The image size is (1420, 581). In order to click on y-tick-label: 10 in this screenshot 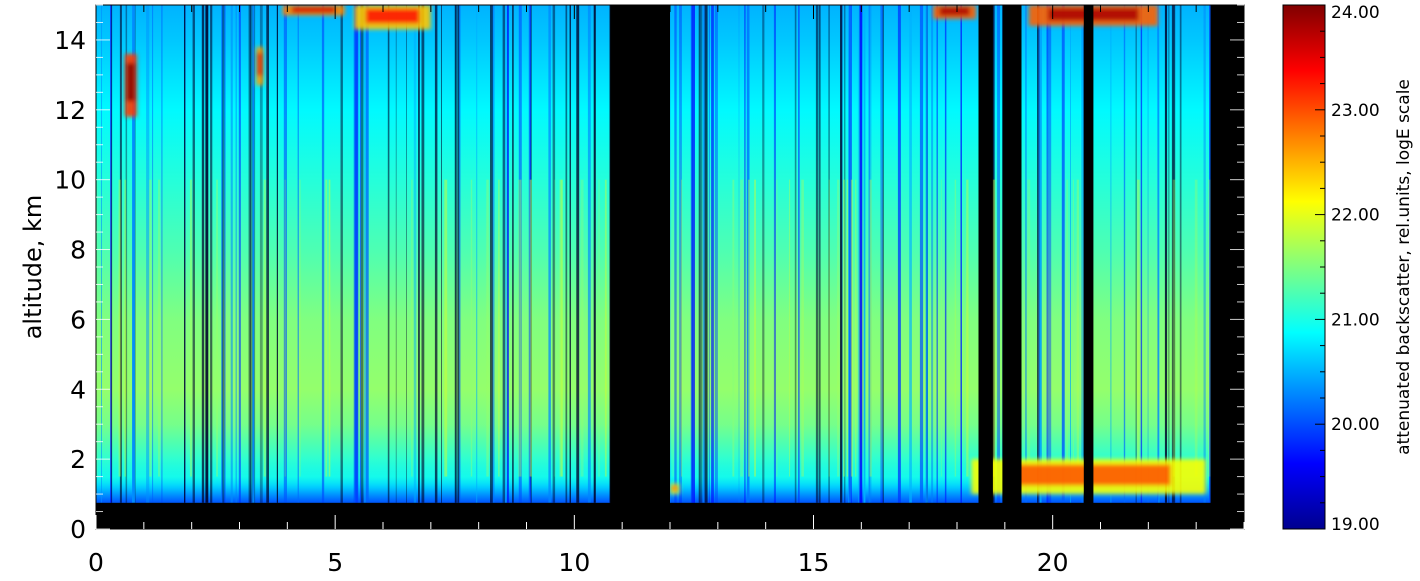, I will do `click(70, 180)`.